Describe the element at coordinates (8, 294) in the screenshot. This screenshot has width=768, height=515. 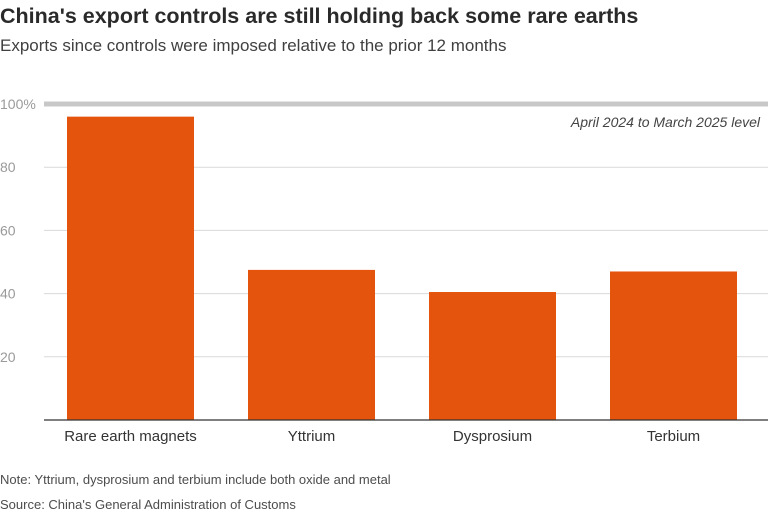
I see `y-tick-label: 40` at that location.